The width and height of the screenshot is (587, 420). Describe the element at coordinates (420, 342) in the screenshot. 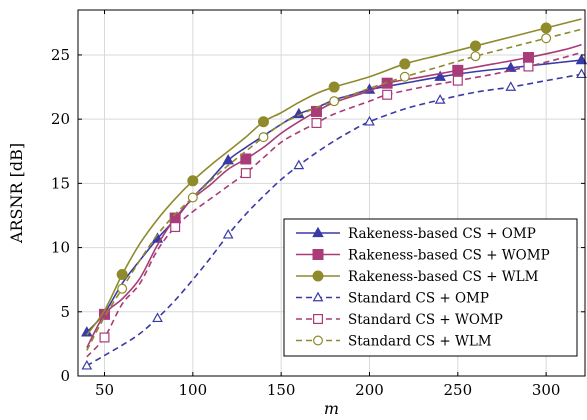

I see `legend-label: Standard CS + WLM` at that location.